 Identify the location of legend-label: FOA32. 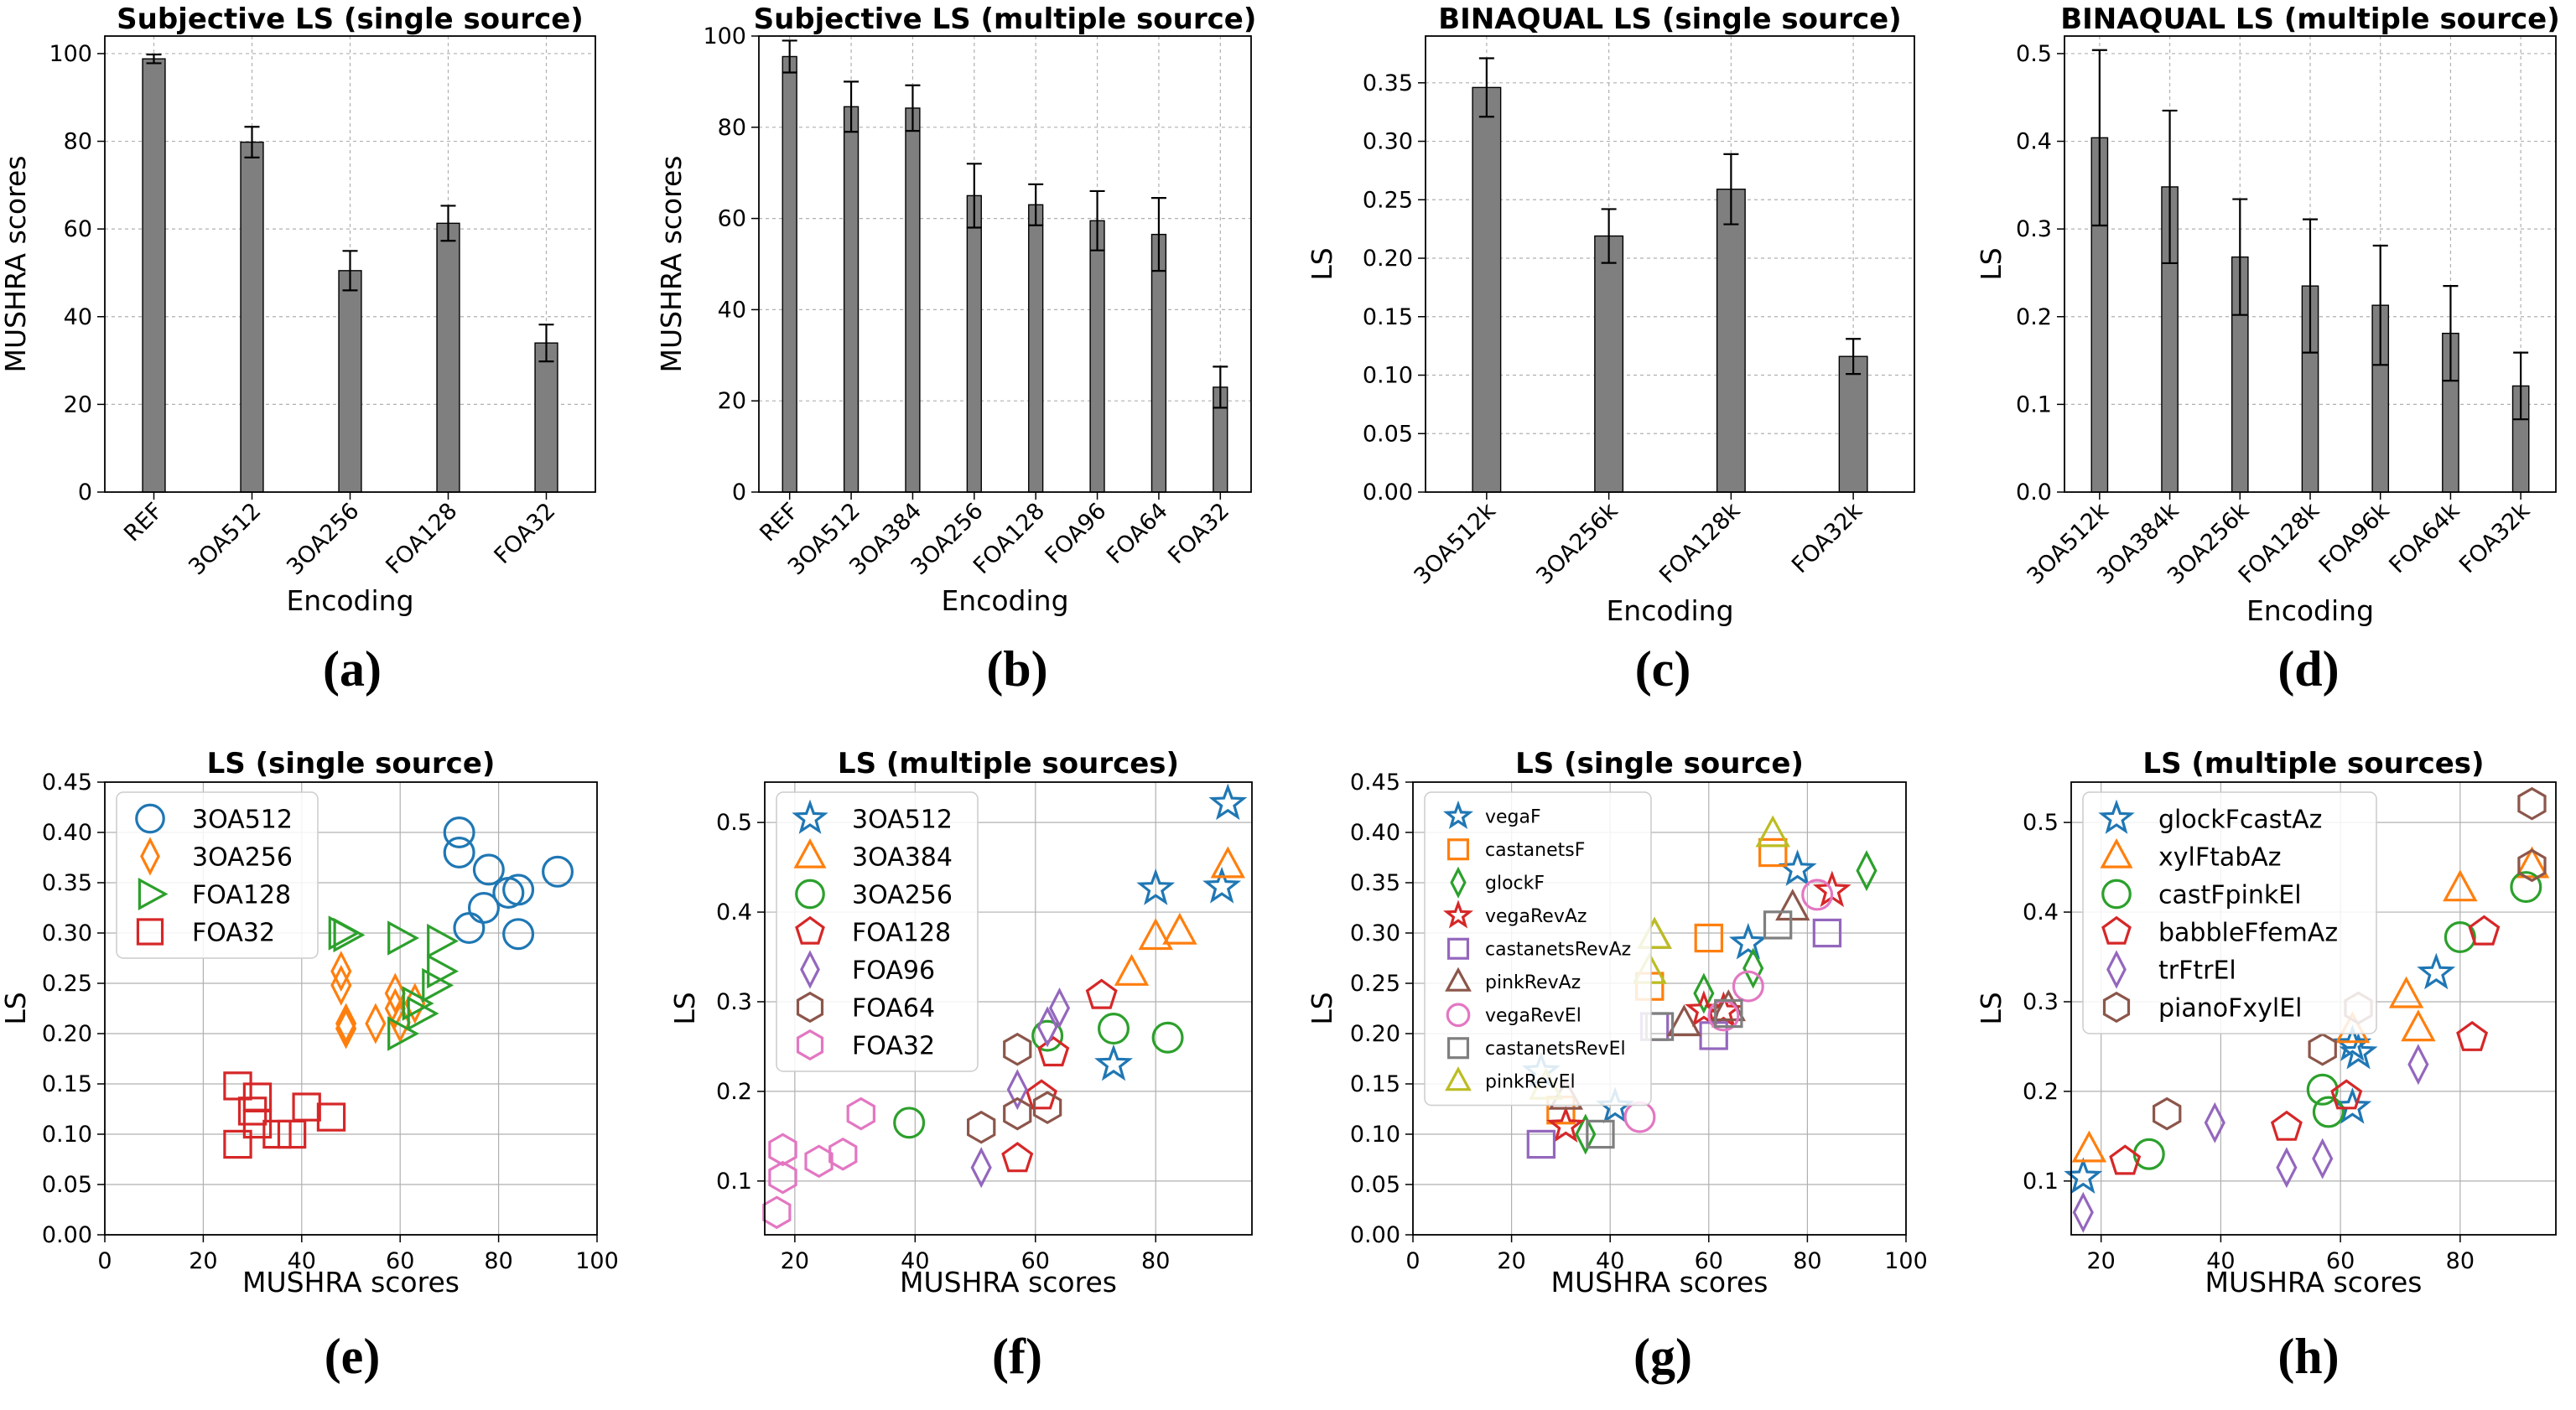
(233, 932).